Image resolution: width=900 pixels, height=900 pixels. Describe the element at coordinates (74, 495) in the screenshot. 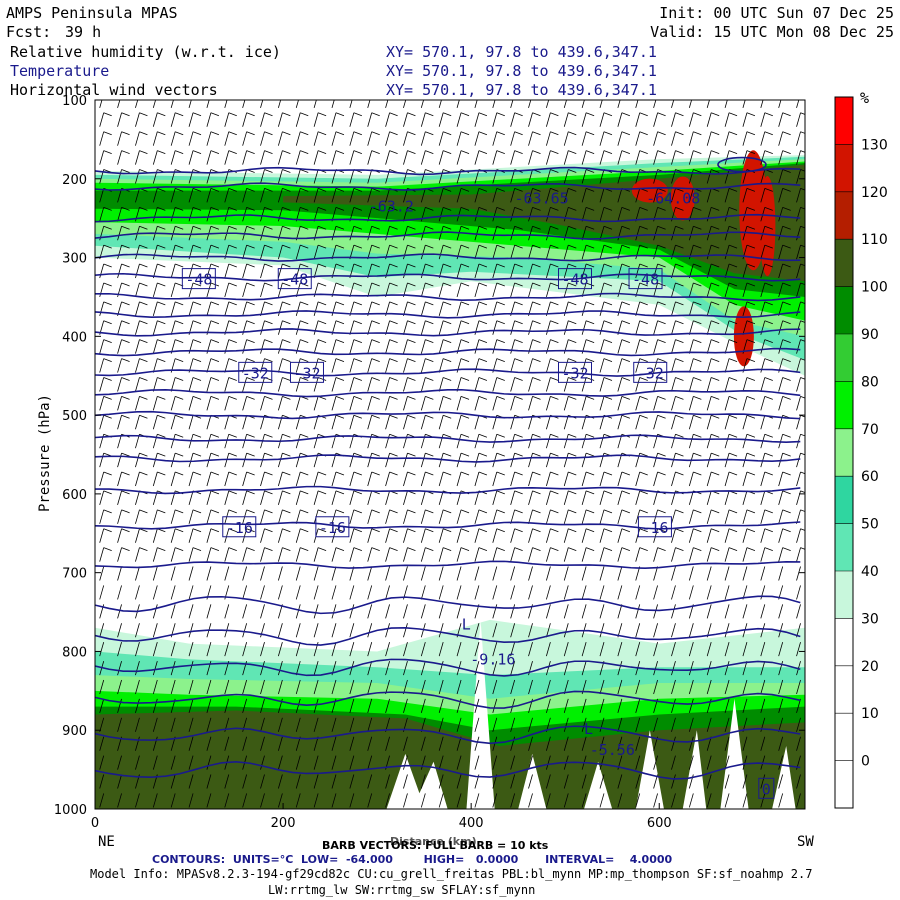

I see `y-tick-label: 600` at that location.